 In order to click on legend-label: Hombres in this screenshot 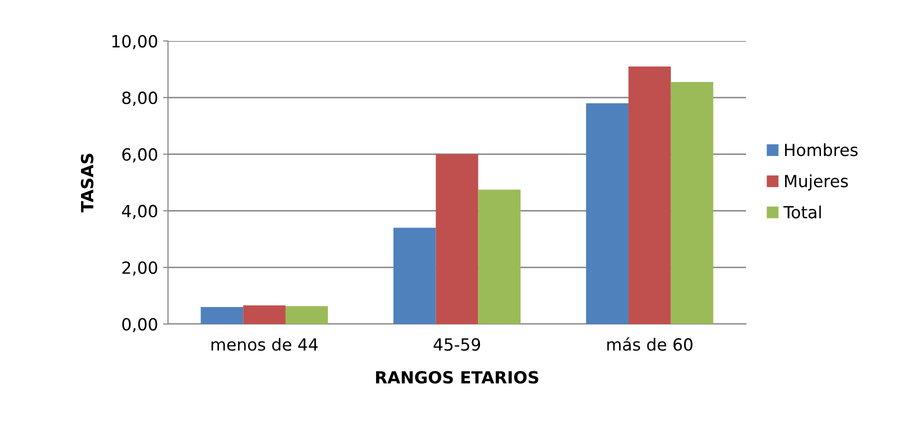, I will do `click(821, 149)`.